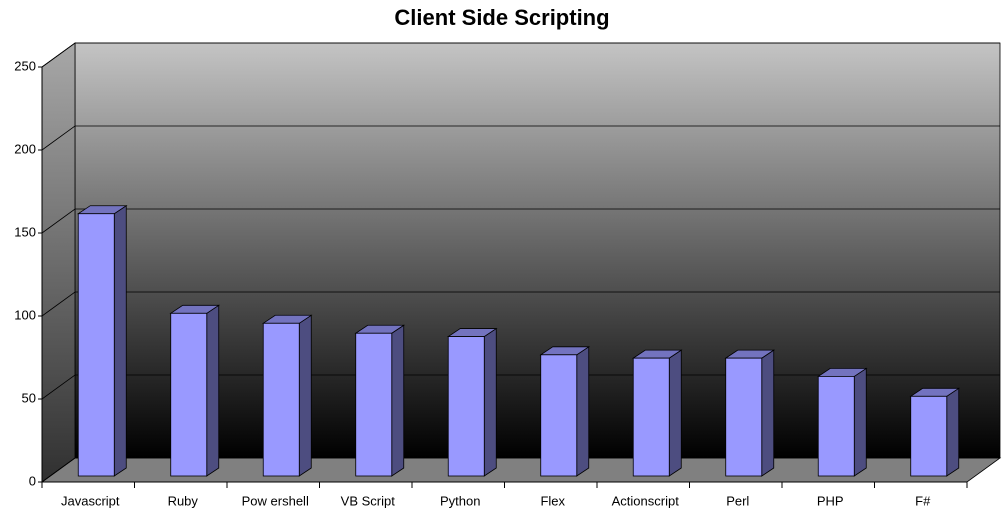  What do you see at coordinates (737, 500) in the screenshot?
I see `x-tick-label: Perl` at bounding box center [737, 500].